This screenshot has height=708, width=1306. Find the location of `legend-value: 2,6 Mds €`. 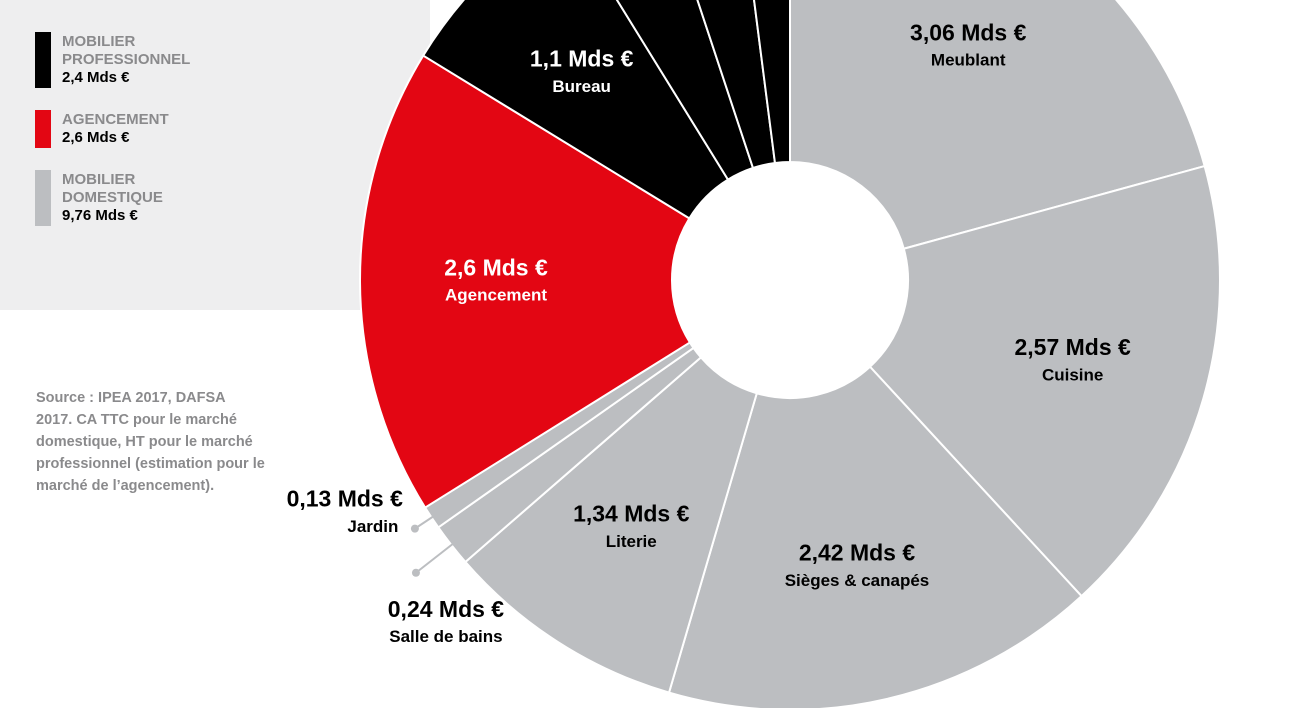

legend-value: 2,6 Mds € is located at coordinates (96, 137).